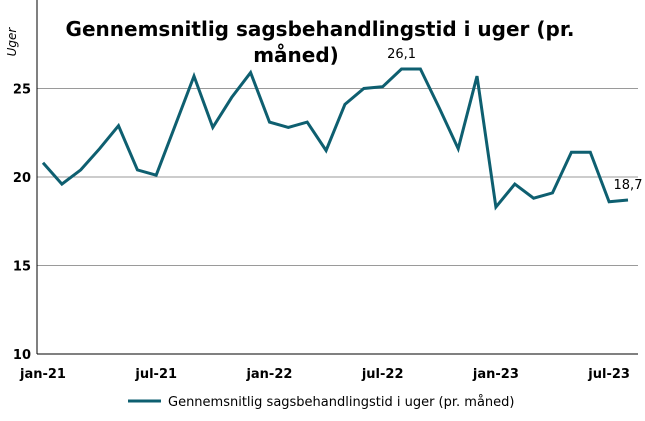 This screenshot has width=645, height=421. I want to click on x-tick-label-jul-22: jul-22, so click(382, 374).